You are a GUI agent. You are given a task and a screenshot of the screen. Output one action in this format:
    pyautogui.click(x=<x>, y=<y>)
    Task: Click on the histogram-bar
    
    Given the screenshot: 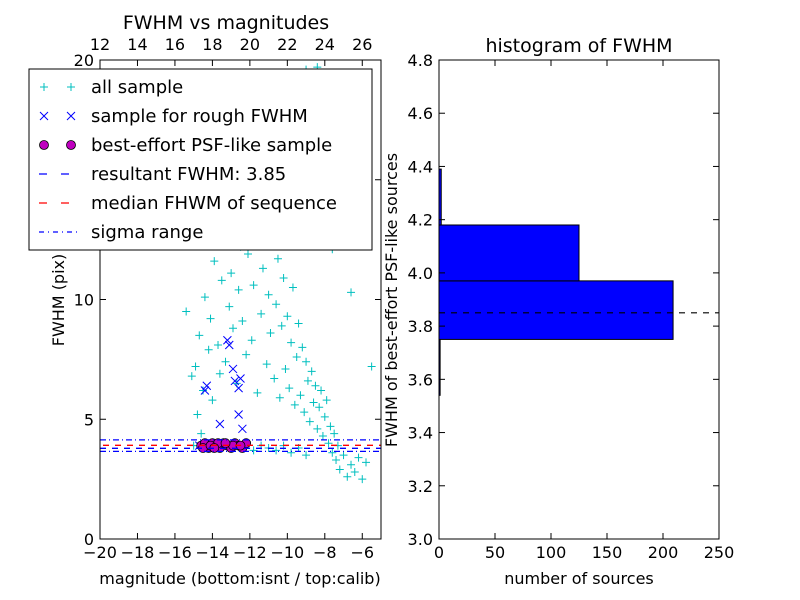 What is the action you would take?
    pyautogui.click(x=556, y=310)
    